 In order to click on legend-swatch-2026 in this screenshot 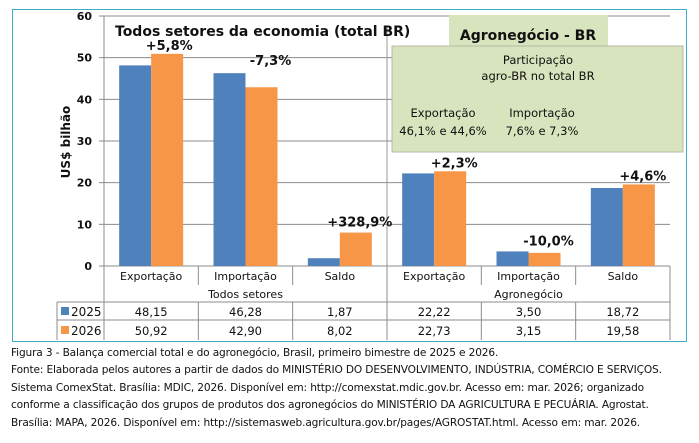, I will do `click(65, 330)`.